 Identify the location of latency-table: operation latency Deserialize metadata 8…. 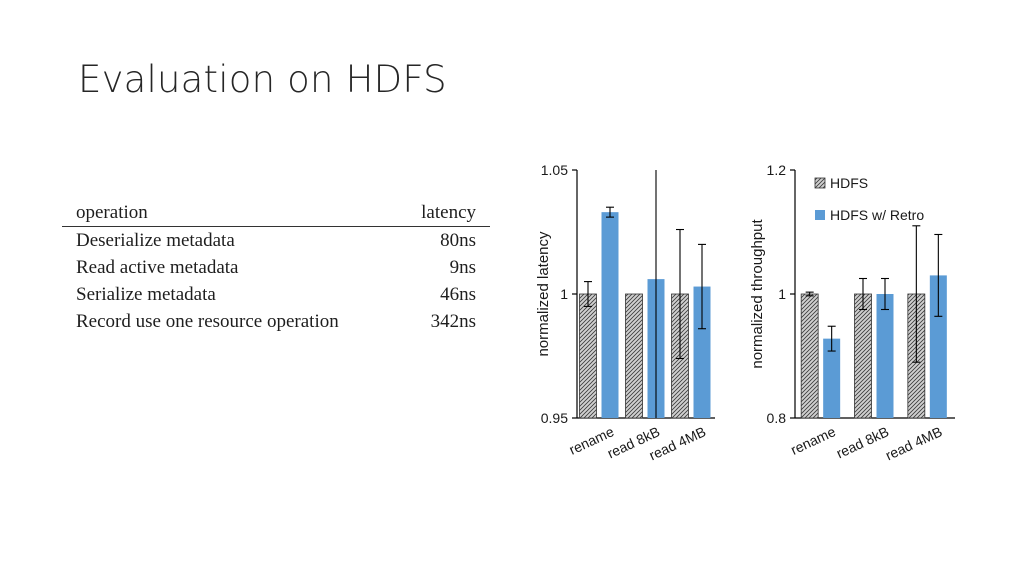
(276, 267).